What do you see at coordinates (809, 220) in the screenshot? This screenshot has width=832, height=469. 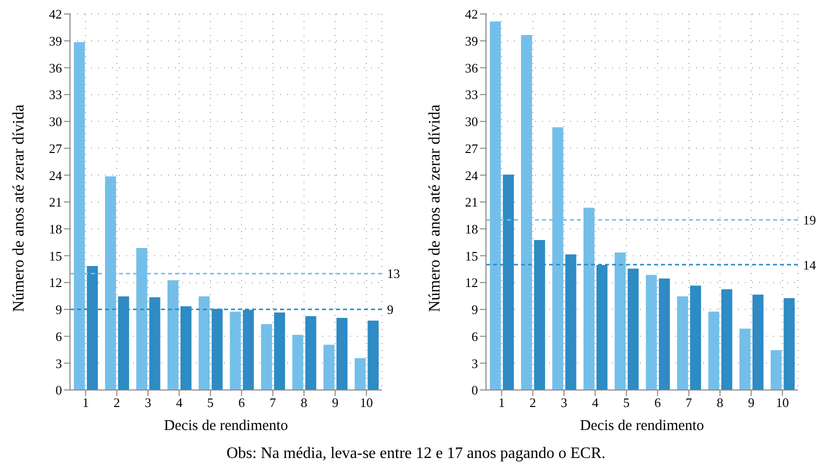 I see `ref-line-label: 19` at bounding box center [809, 220].